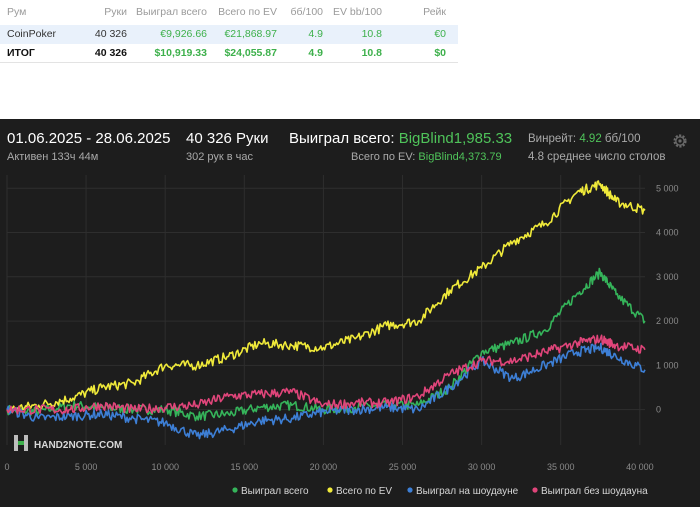 The height and width of the screenshot is (507, 700). I want to click on cell-rake: €0, so click(440, 34).